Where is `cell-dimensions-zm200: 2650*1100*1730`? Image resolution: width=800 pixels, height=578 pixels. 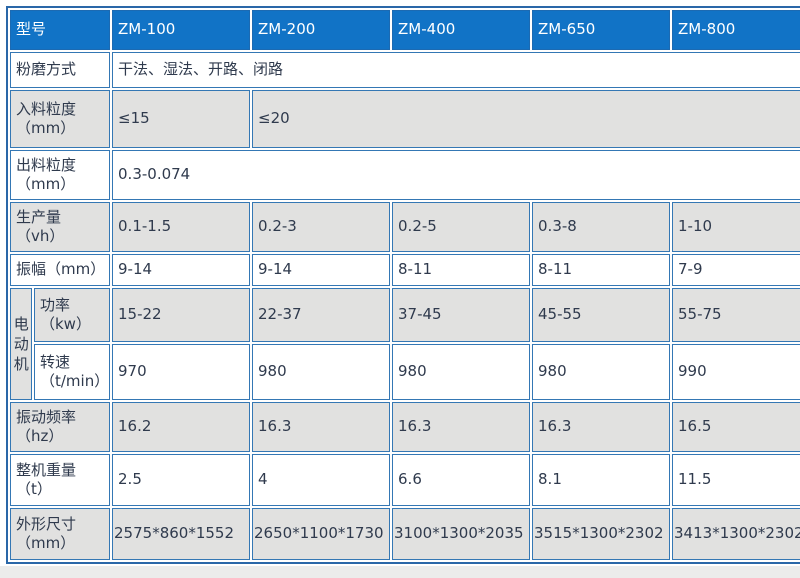
cell-dimensions-zm200: 2650*1100*1730 is located at coordinates (321, 534).